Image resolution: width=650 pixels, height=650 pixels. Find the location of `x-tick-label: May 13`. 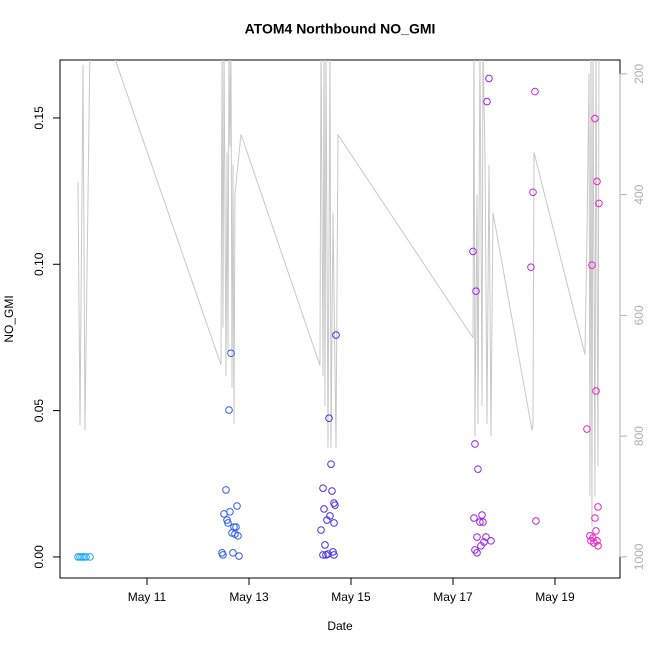

x-tick-label: May 13 is located at coordinates (249, 597).